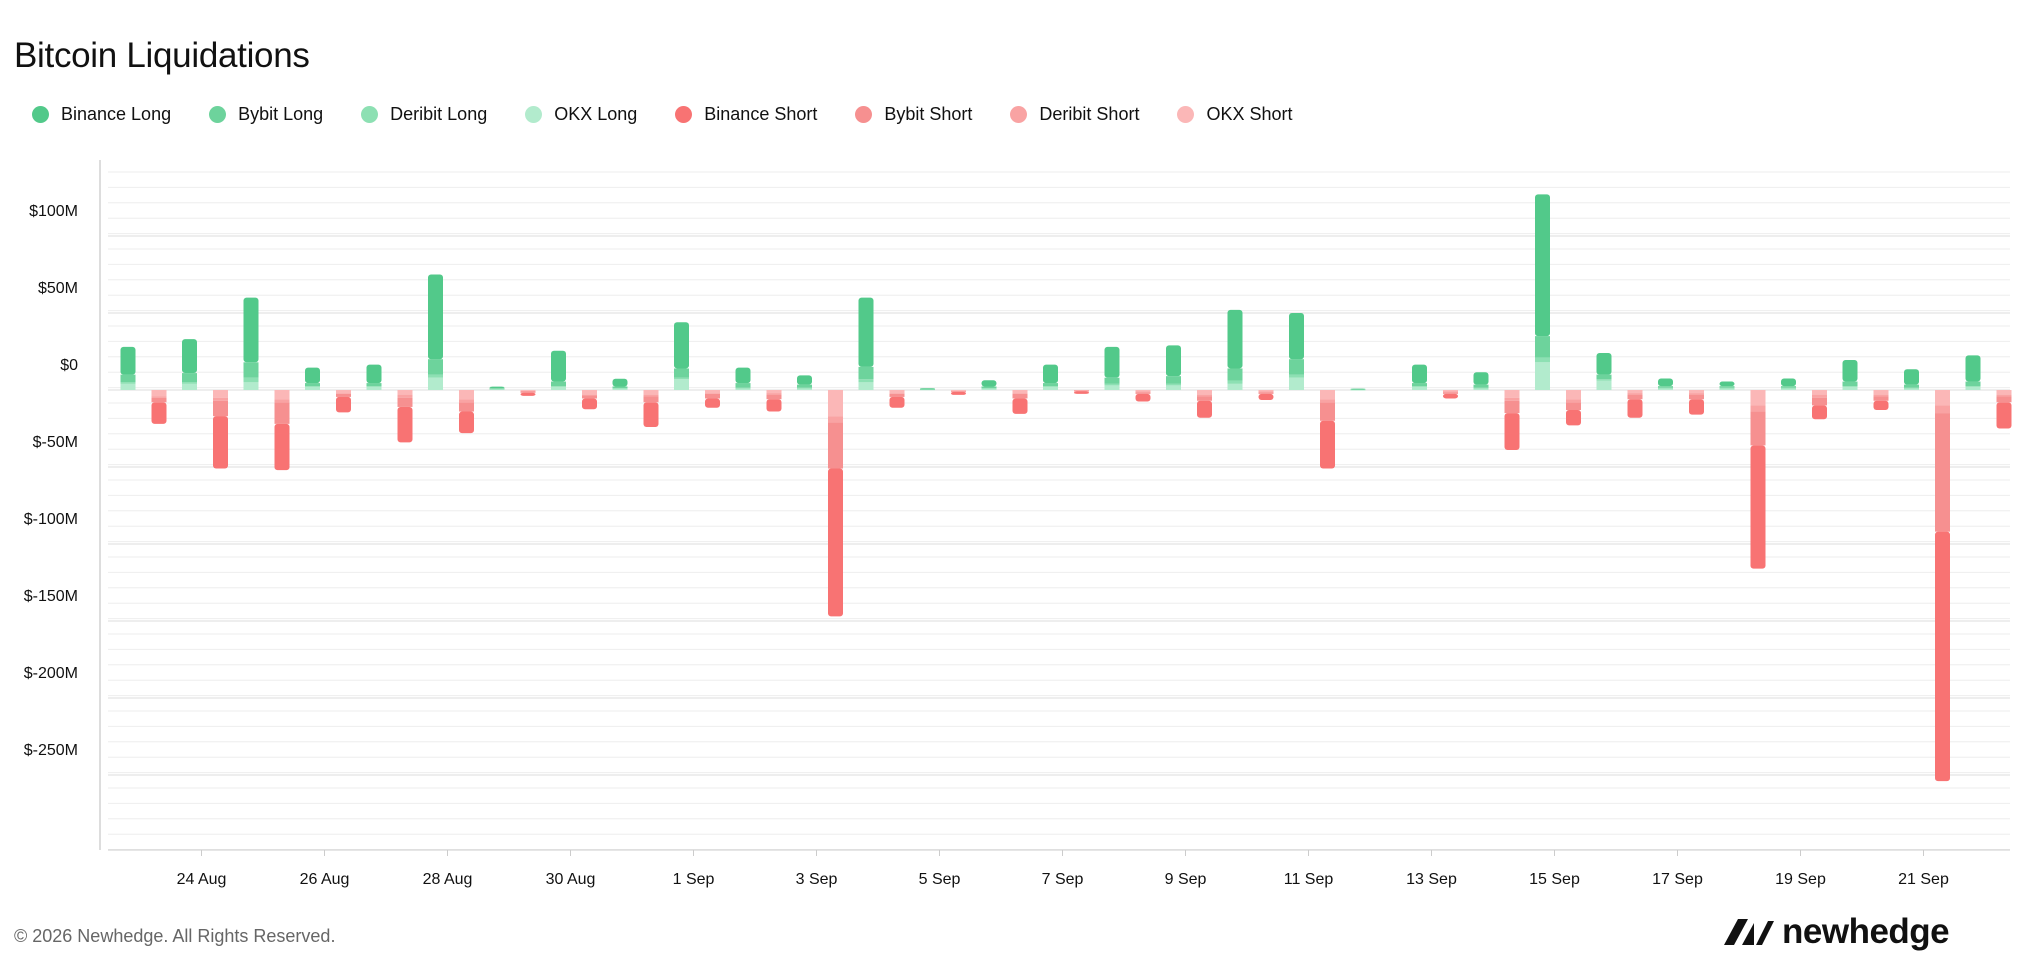  I want to click on legend-label: Deribit Long, so click(439, 114).